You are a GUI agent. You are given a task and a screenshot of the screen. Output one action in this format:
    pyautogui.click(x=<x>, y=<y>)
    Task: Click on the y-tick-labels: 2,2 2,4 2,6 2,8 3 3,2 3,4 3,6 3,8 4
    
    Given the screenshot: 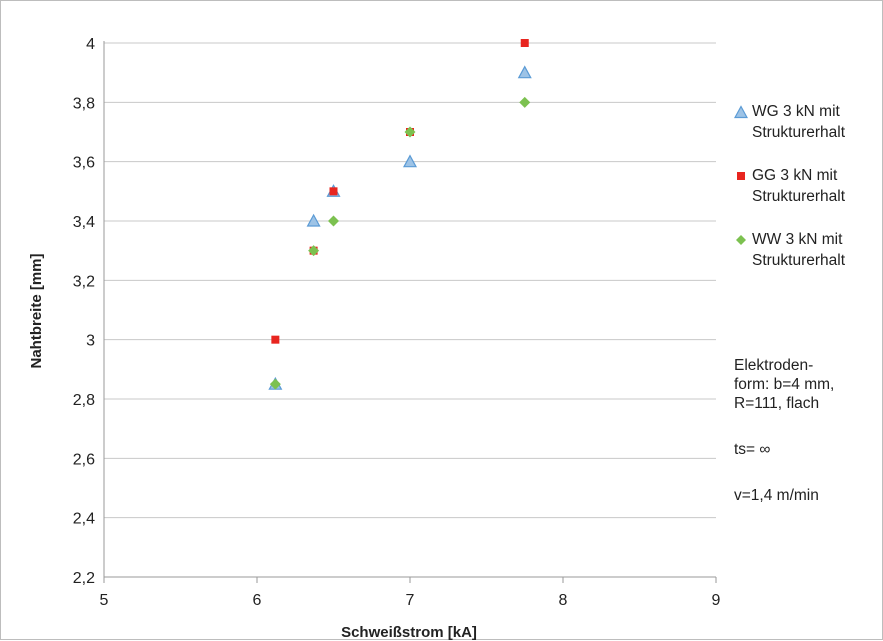 What is the action you would take?
    pyautogui.click(x=84, y=311)
    